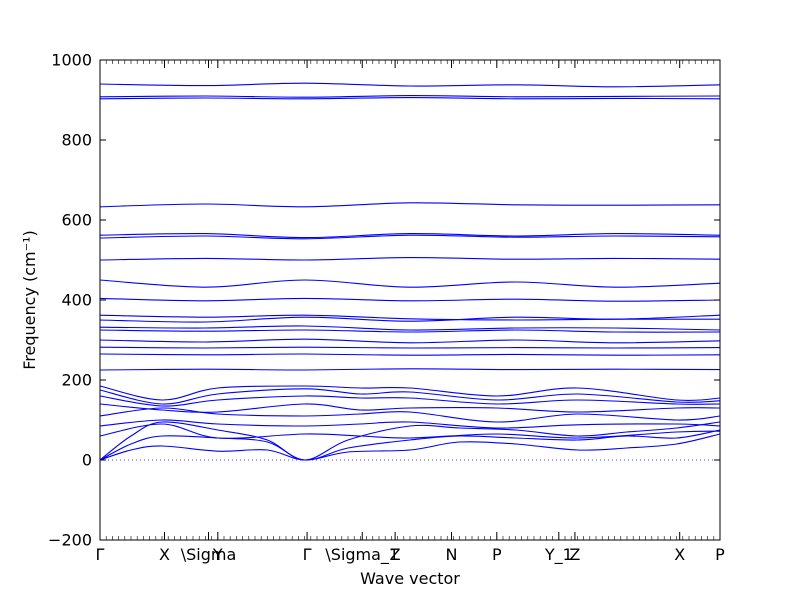 This screenshot has width=800, height=600. Describe the element at coordinates (70, 540) in the screenshot. I see `y-tick-label: −200` at that location.